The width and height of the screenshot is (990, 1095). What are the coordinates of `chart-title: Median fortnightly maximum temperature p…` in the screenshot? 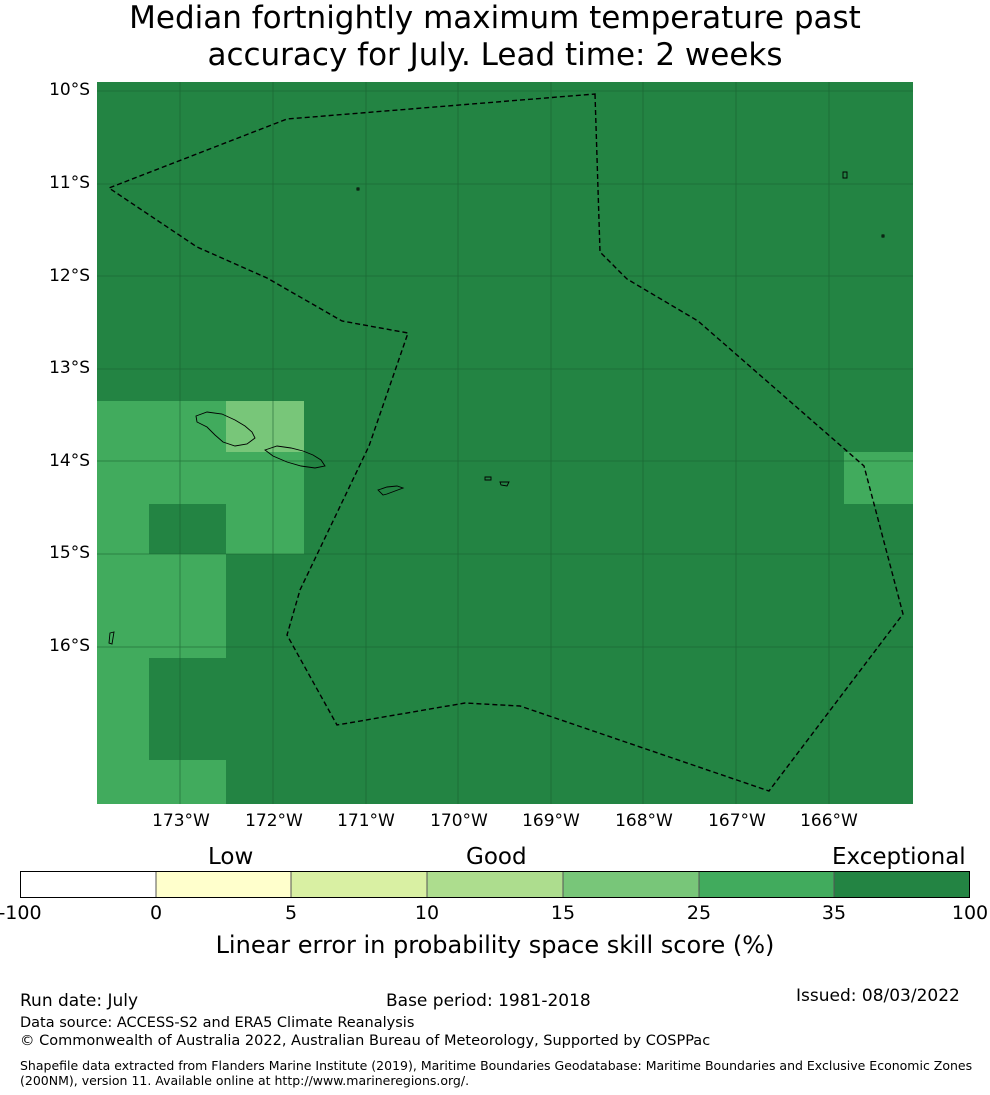 It's located at (495, 37).